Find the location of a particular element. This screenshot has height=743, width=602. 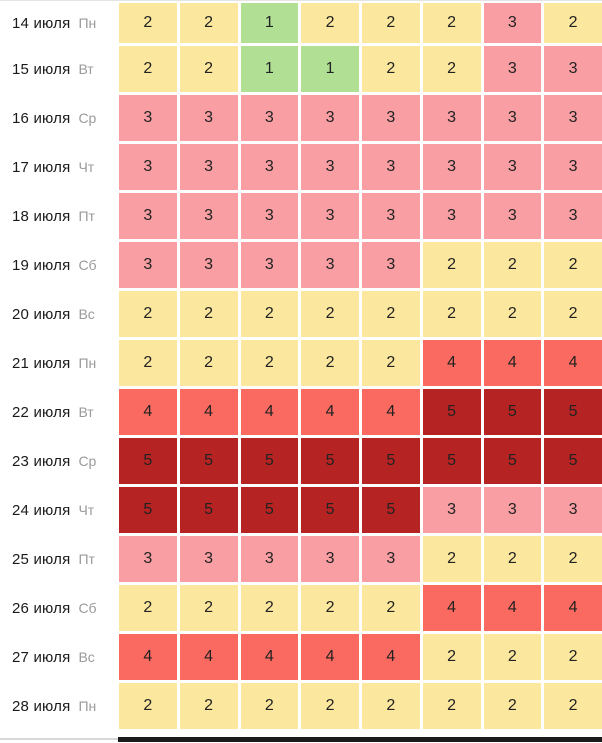

row-date-label: 21 июля Пн is located at coordinates (58, 363).